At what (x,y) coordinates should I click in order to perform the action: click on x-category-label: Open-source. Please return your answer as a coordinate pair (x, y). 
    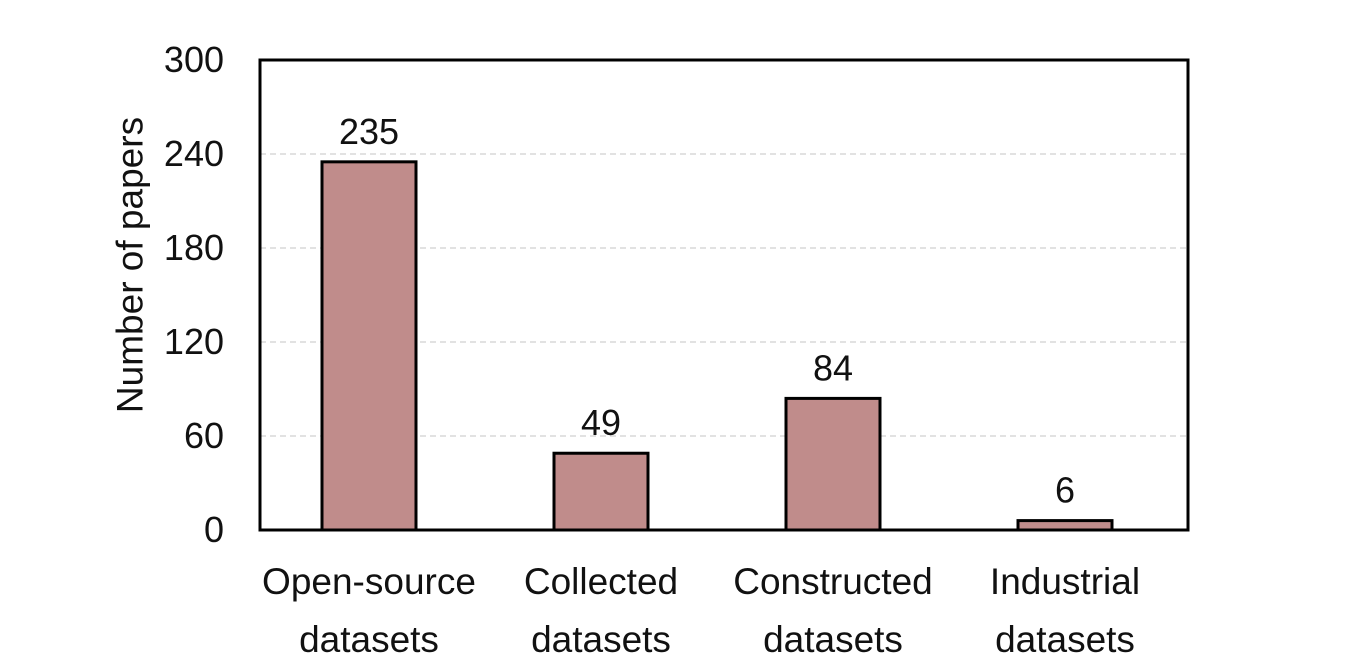
    Looking at the image, I should click on (369, 581).